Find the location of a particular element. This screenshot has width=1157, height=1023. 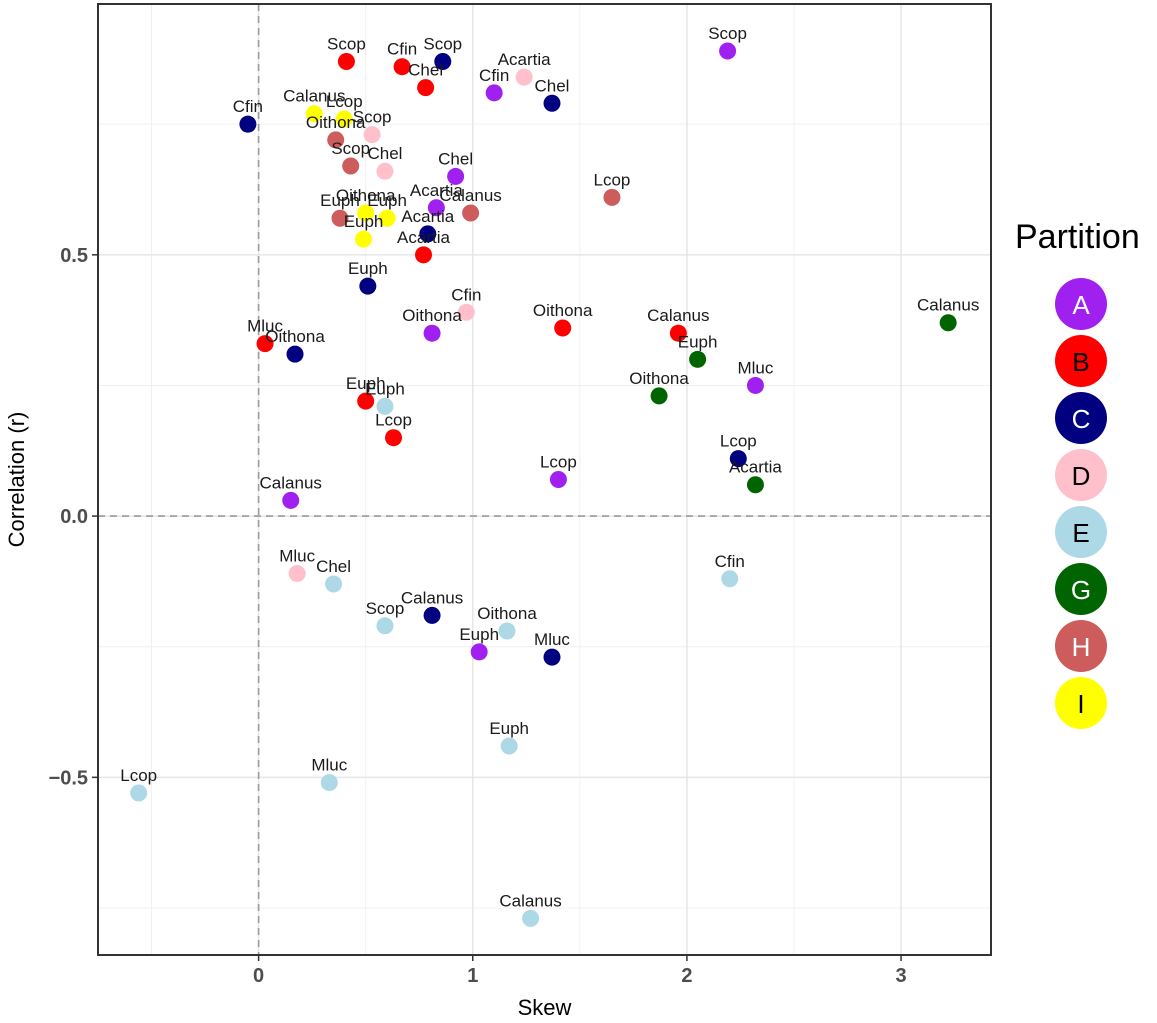

point-i-calanus is located at coordinates (314, 114).